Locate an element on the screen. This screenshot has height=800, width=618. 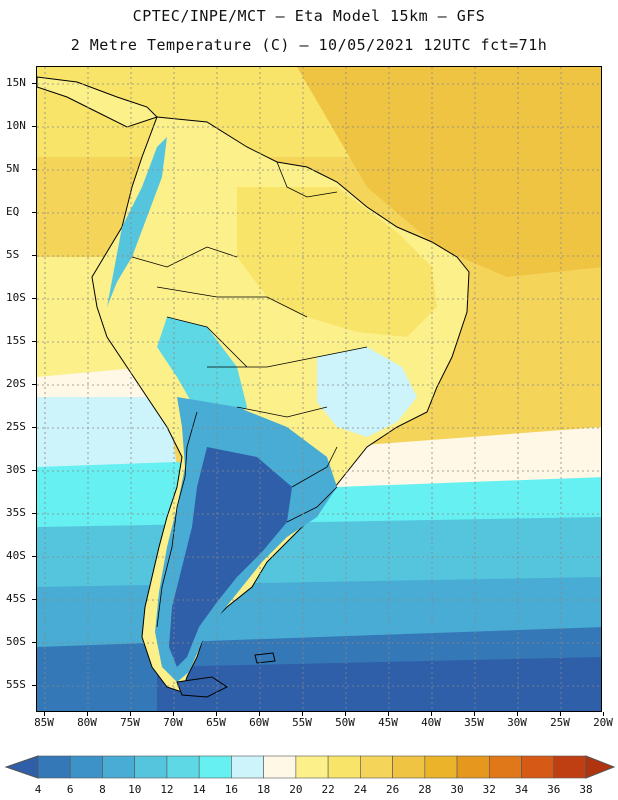
field-band-pacific-pale is located at coordinates (107, 437).